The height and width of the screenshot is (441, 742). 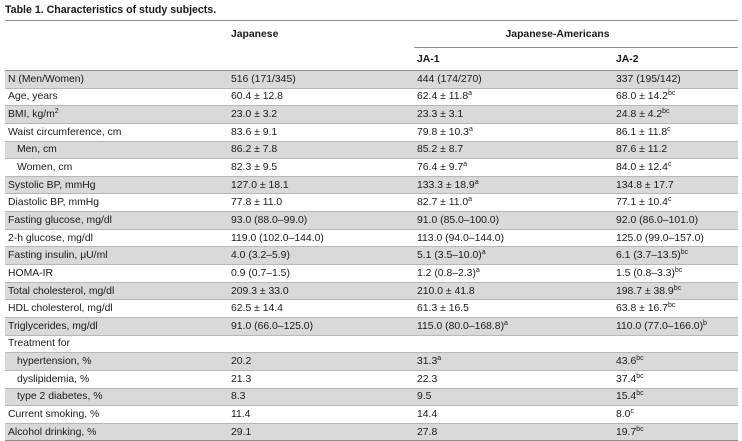 What do you see at coordinates (675, 114) in the screenshot?
I see `cell-ja2: 24.8 ± 4.2bc` at bounding box center [675, 114].